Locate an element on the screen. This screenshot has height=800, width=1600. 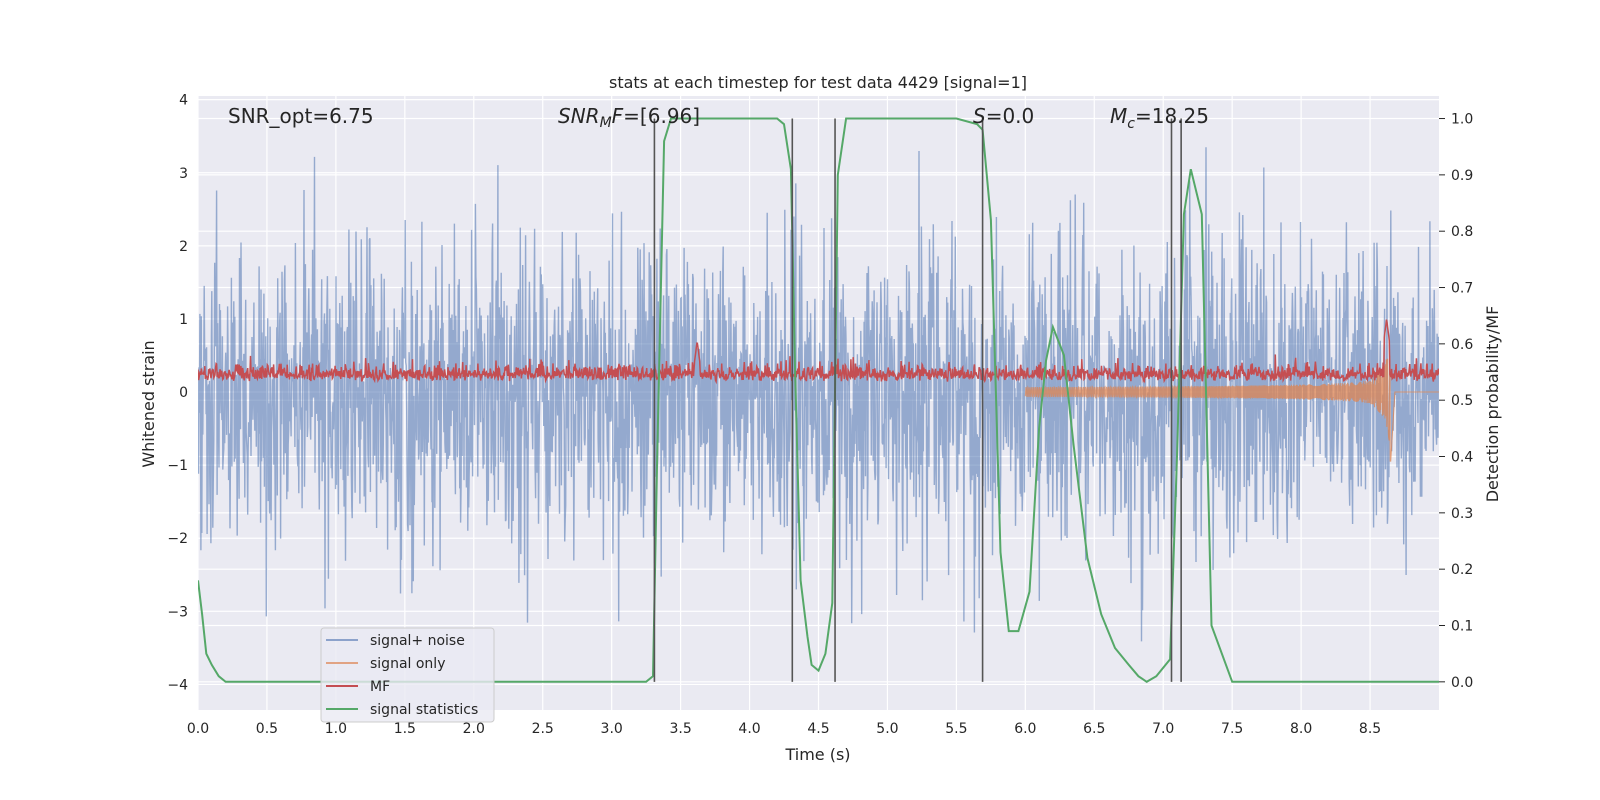
x-tick-label: 5.0 is located at coordinates (887, 729).